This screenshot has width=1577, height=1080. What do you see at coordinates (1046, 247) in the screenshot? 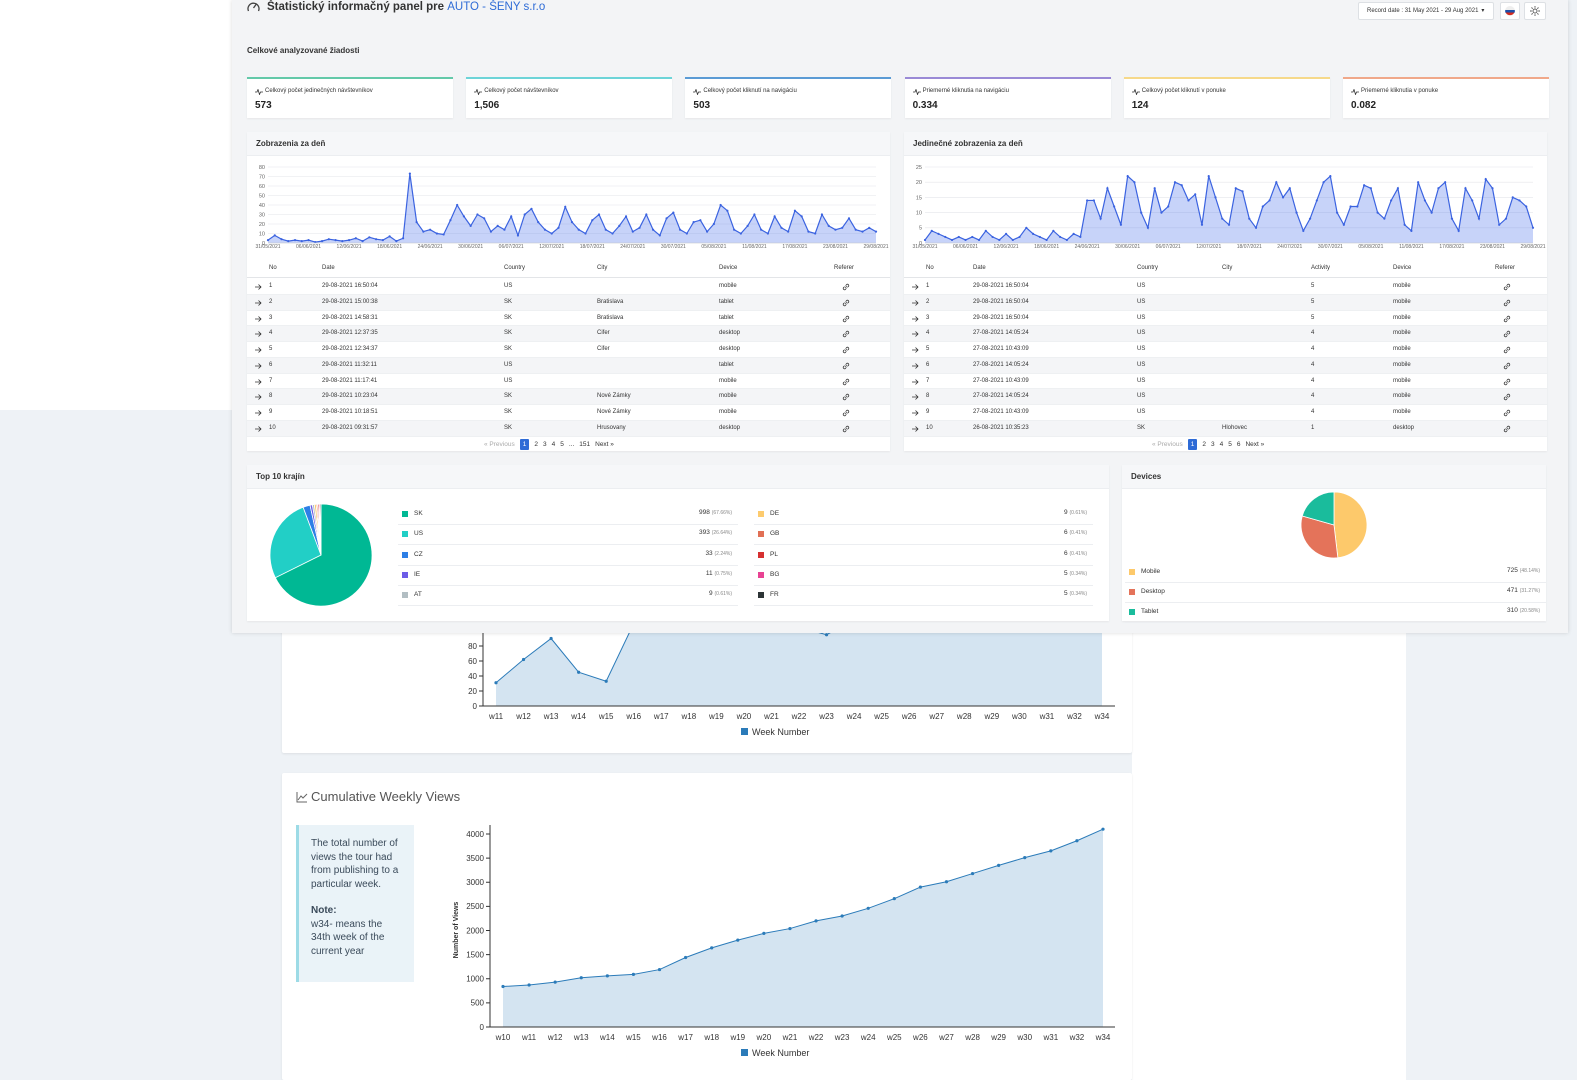
I see `x-tick-label: 18/06/2021` at bounding box center [1046, 247].